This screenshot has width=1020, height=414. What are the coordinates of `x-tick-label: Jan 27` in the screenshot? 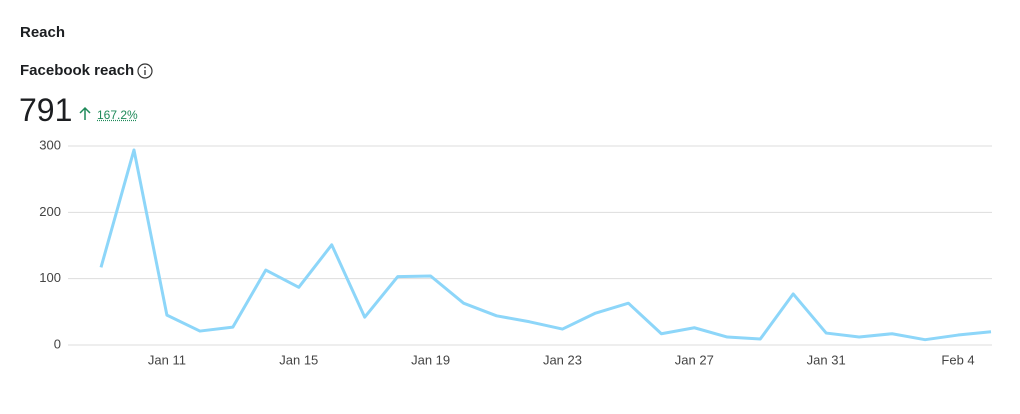 It's located at (694, 359).